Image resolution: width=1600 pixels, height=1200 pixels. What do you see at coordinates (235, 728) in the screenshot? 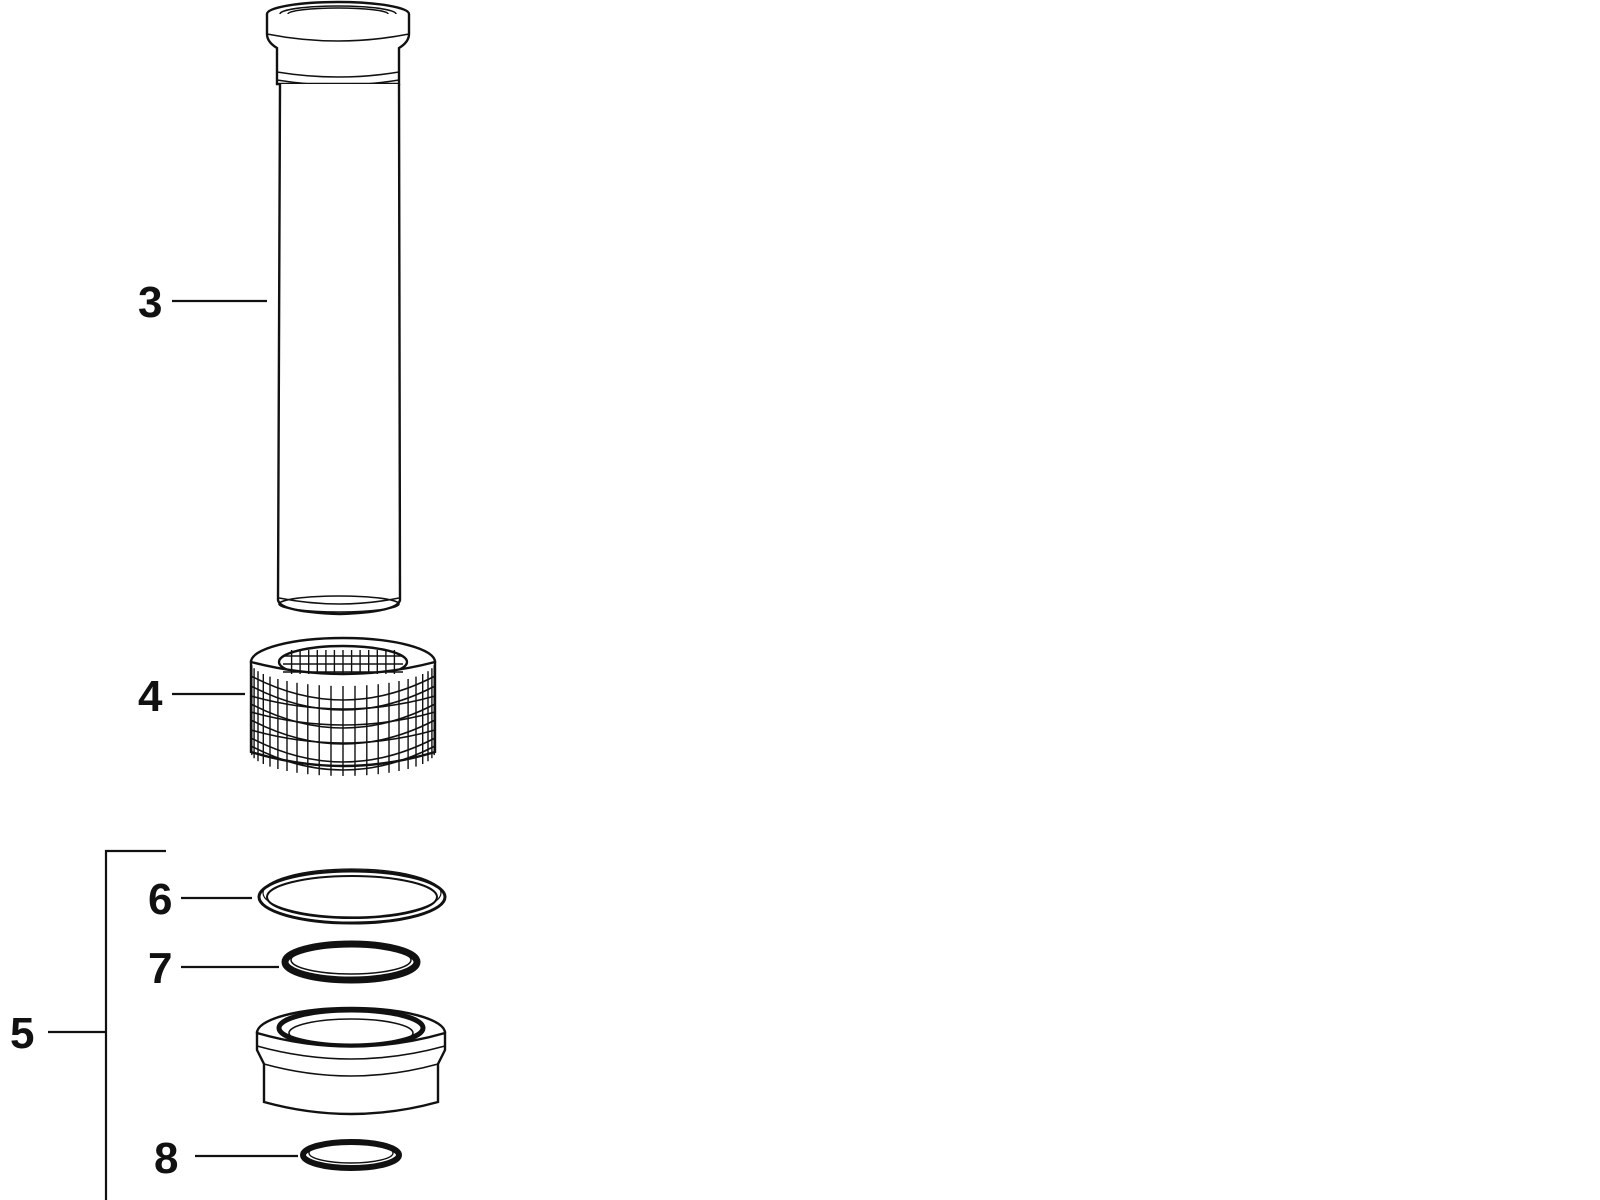
I see `leader-lines` at bounding box center [235, 728].